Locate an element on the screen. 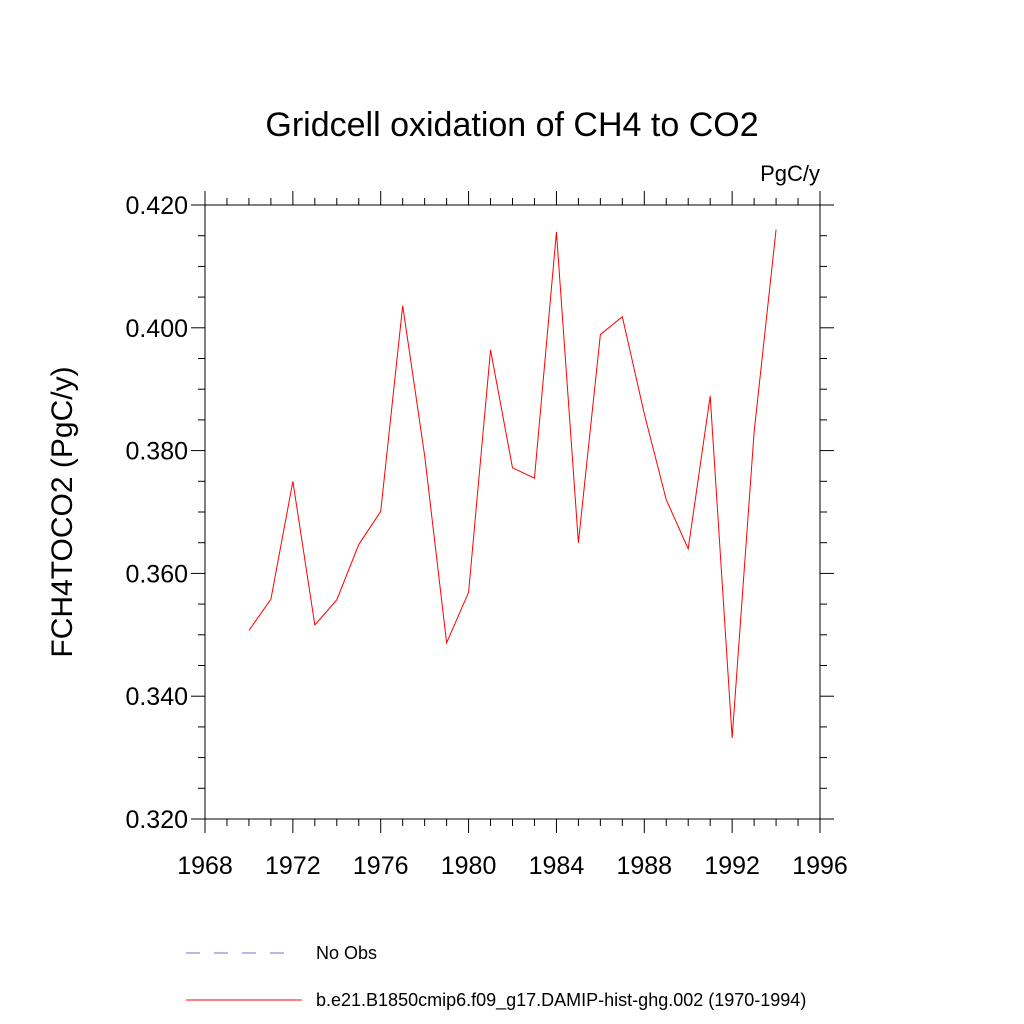 The width and height of the screenshot is (1024, 1024). y-axis-label: FCH4TOCO2 (PgC/y) is located at coordinates (62, 511).